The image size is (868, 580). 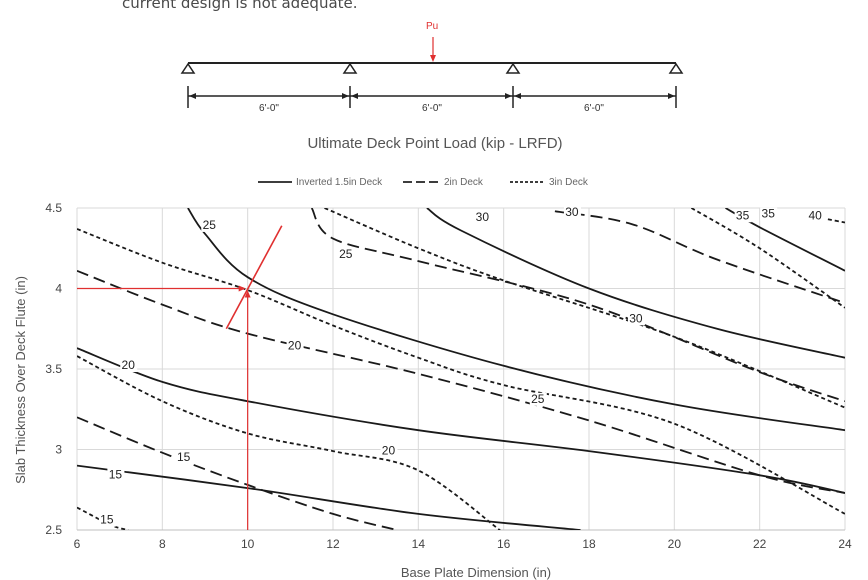 I want to click on y-axis-label: Slab Thickness Over Deck Flute (in), so click(x=20, y=380).